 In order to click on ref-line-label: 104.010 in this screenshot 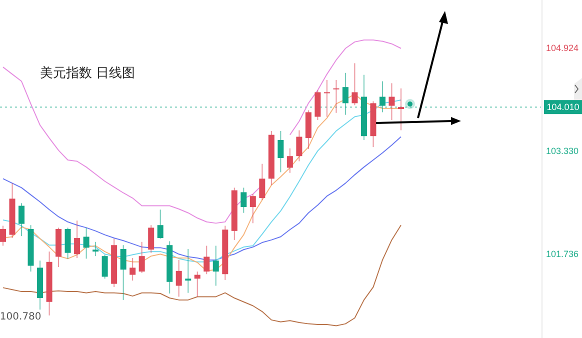, I will do `click(563, 107)`.